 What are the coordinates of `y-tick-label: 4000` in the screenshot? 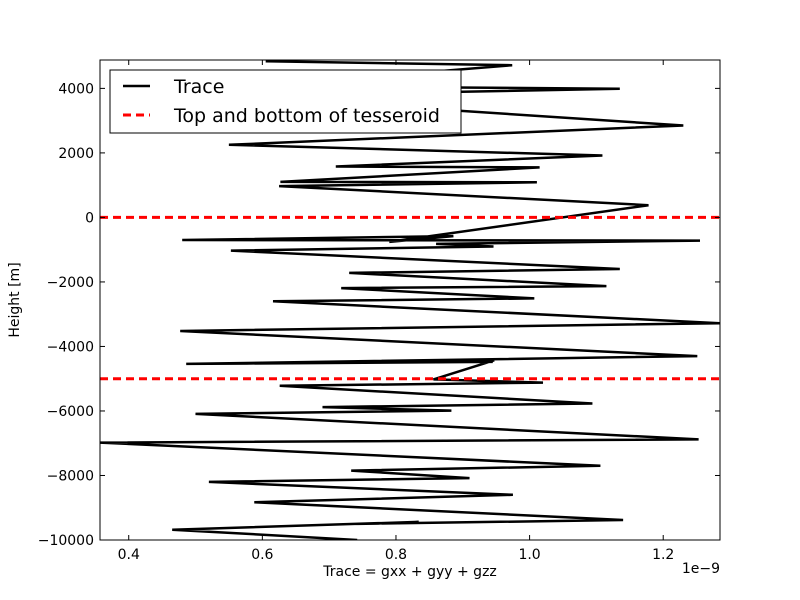 It's located at (76, 89).